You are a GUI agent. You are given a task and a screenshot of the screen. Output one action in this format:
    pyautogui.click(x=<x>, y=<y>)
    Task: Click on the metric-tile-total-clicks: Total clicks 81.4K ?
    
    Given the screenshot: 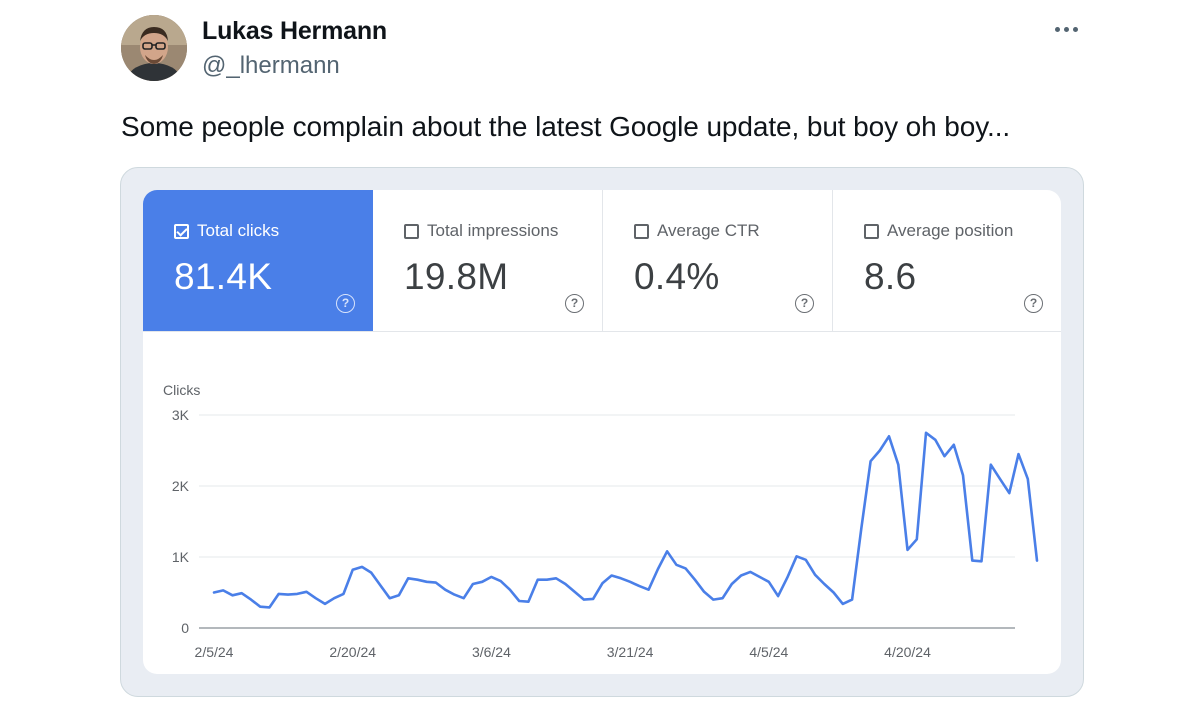 What is the action you would take?
    pyautogui.click(x=258, y=260)
    